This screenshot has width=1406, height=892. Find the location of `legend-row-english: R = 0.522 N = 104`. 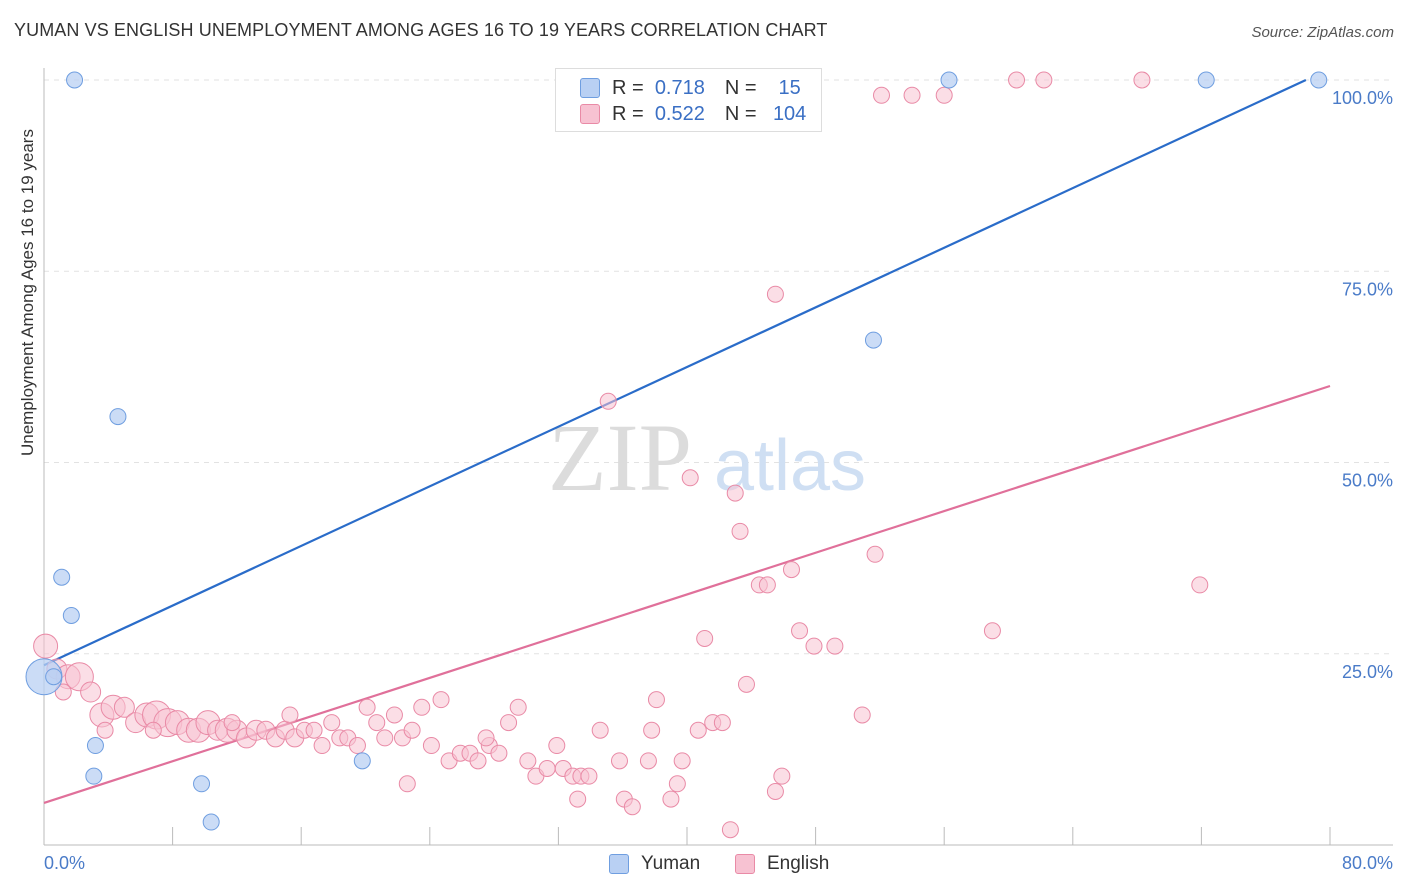

legend-row-english: R = 0.522 N = 104 is located at coordinates (696, 114).